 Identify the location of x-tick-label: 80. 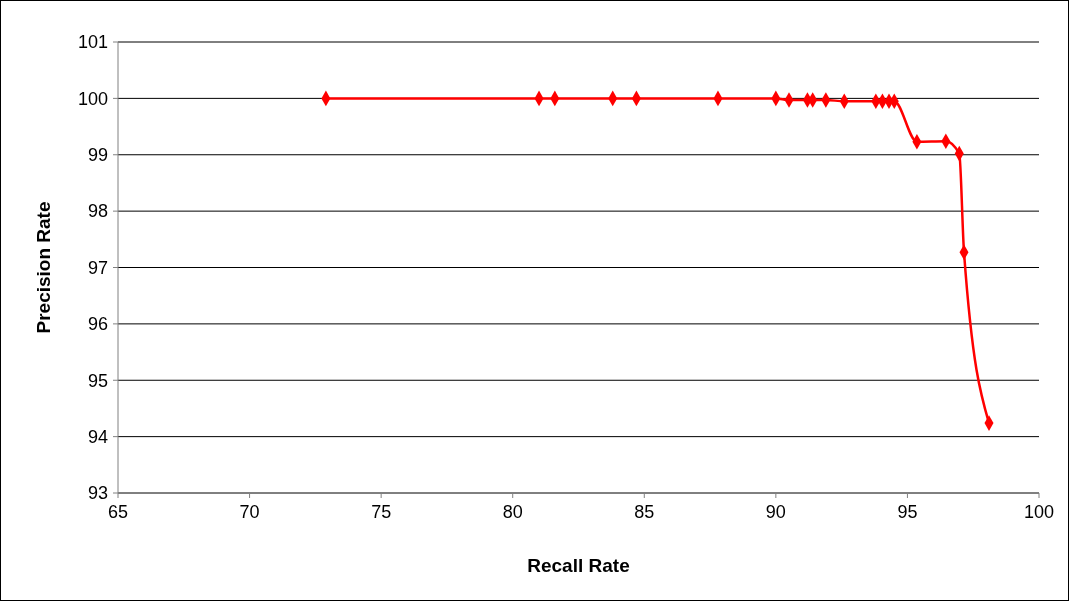
(512, 512).